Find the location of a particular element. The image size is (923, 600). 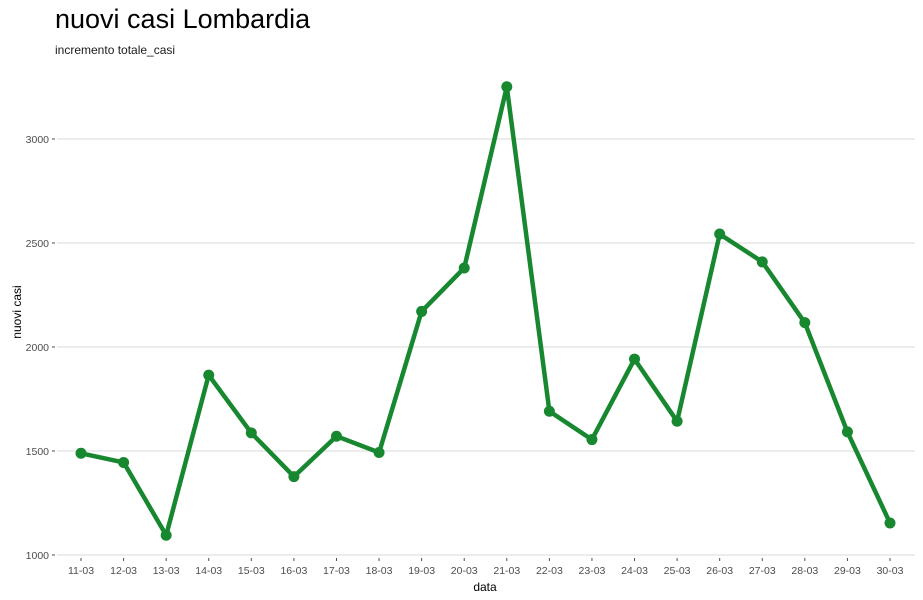

x-tick-label: 30-03 is located at coordinates (890, 571).